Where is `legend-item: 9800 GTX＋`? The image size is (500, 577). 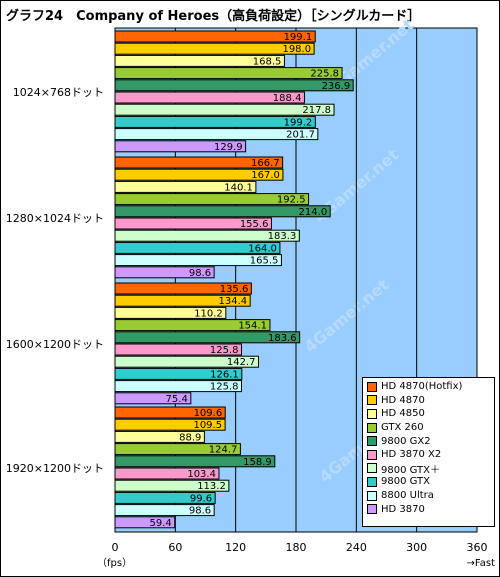
legend-item: 9800 GTX＋ is located at coordinates (428, 469).